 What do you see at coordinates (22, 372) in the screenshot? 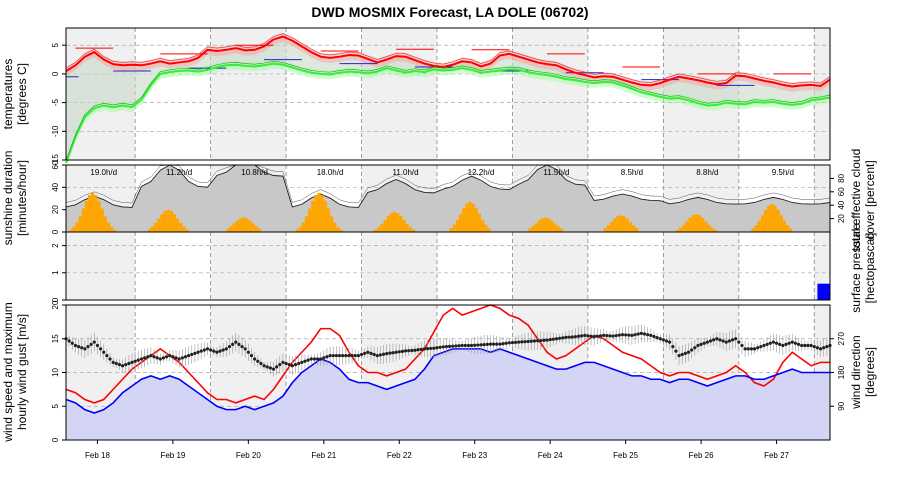
I see `y-axis-label: hourly wind gust [m/s]` at bounding box center [22, 372].